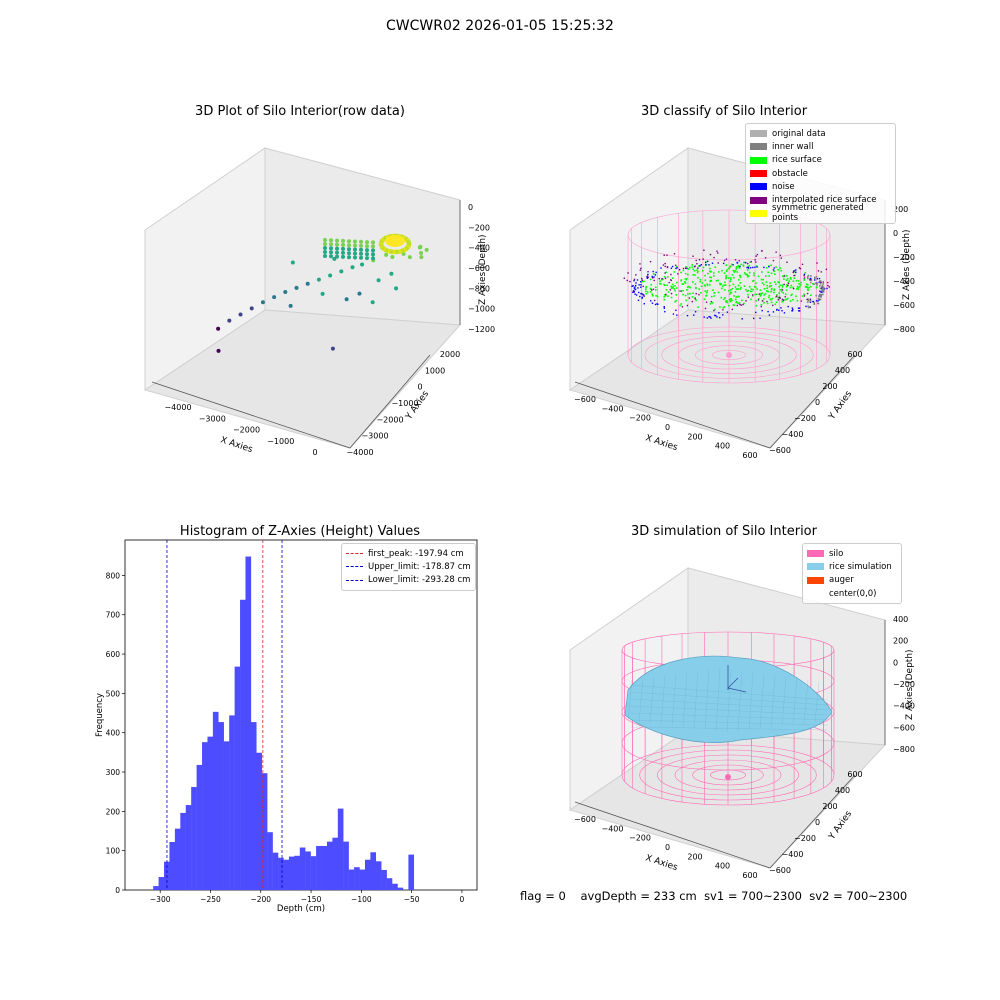  Describe the element at coordinates (408, 553) in the screenshot. I see `legend-item: first_peak: -197.94 cm` at that location.